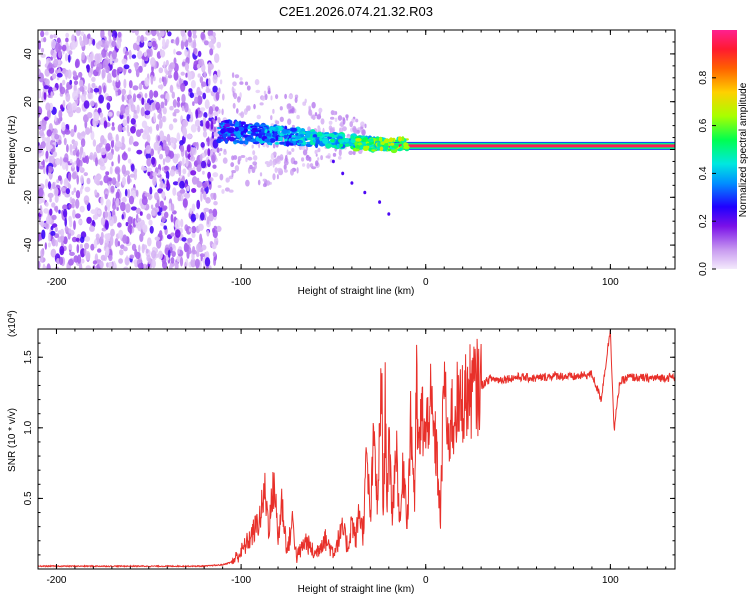 The image size is (750, 600). What do you see at coordinates (12, 150) in the screenshot?
I see `spectrogram-y-label: Frequency (Hz)` at bounding box center [12, 150].